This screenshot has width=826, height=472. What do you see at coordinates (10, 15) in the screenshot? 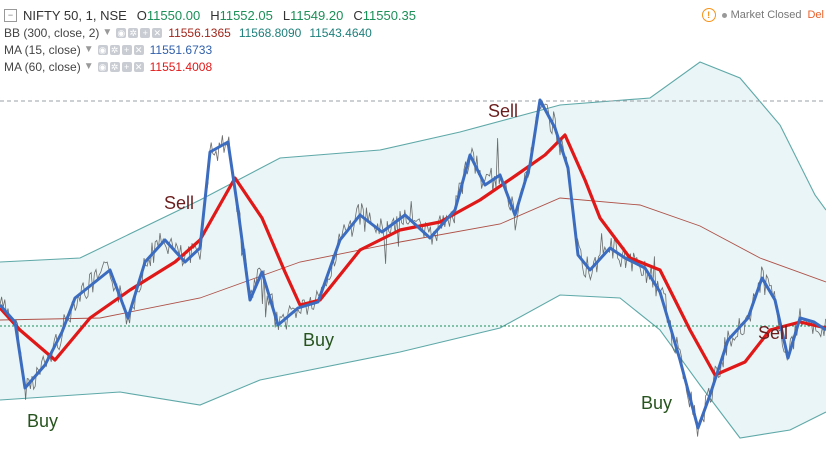
I see `collapse-legend-icon: −` at bounding box center [10, 15].